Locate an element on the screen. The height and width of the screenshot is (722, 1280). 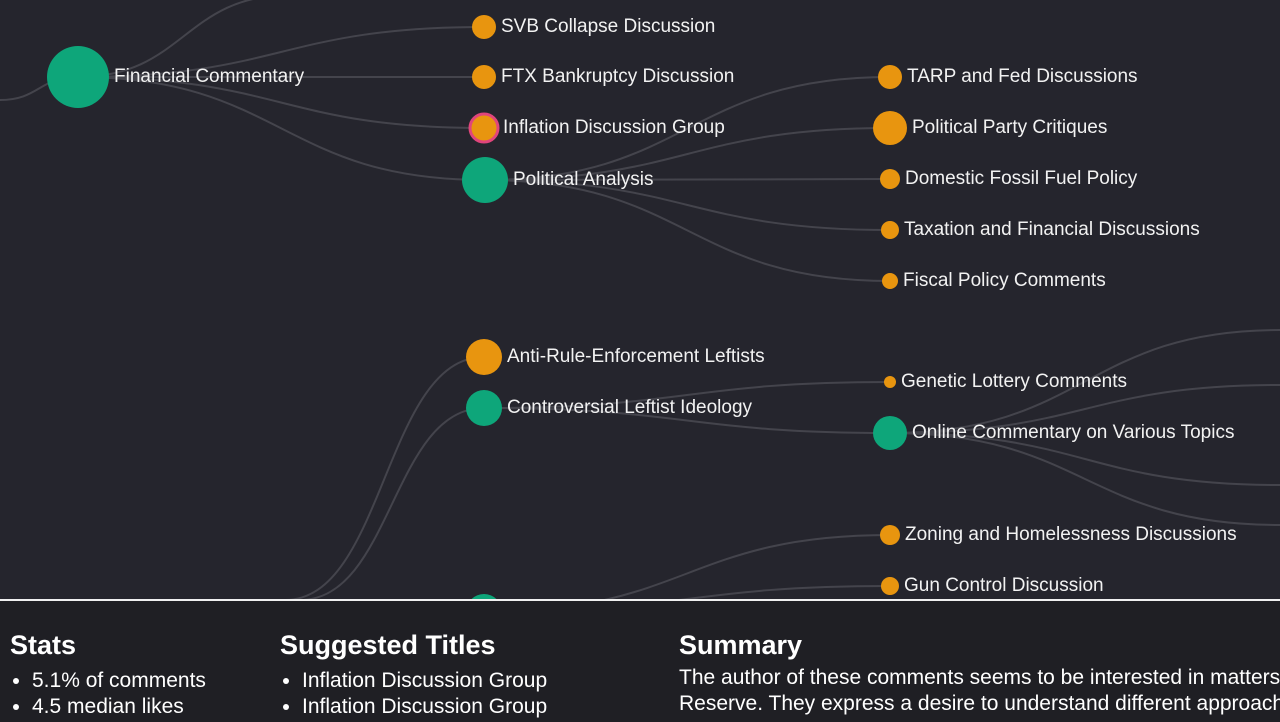
node-label-tarp: TARP and Fed Discussions is located at coordinates (1022, 76).